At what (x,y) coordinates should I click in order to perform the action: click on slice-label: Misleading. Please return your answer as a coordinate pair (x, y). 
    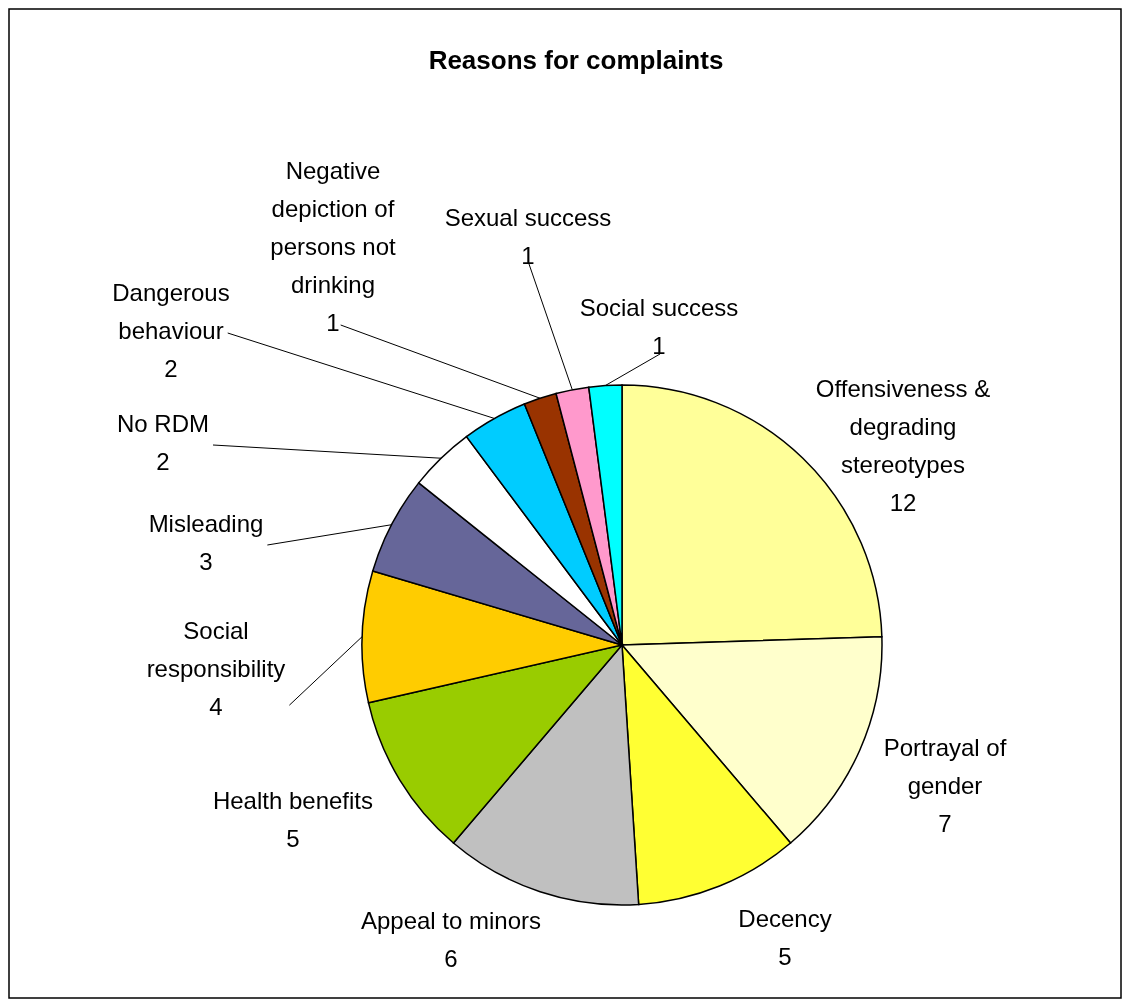
    Looking at the image, I should click on (206, 524).